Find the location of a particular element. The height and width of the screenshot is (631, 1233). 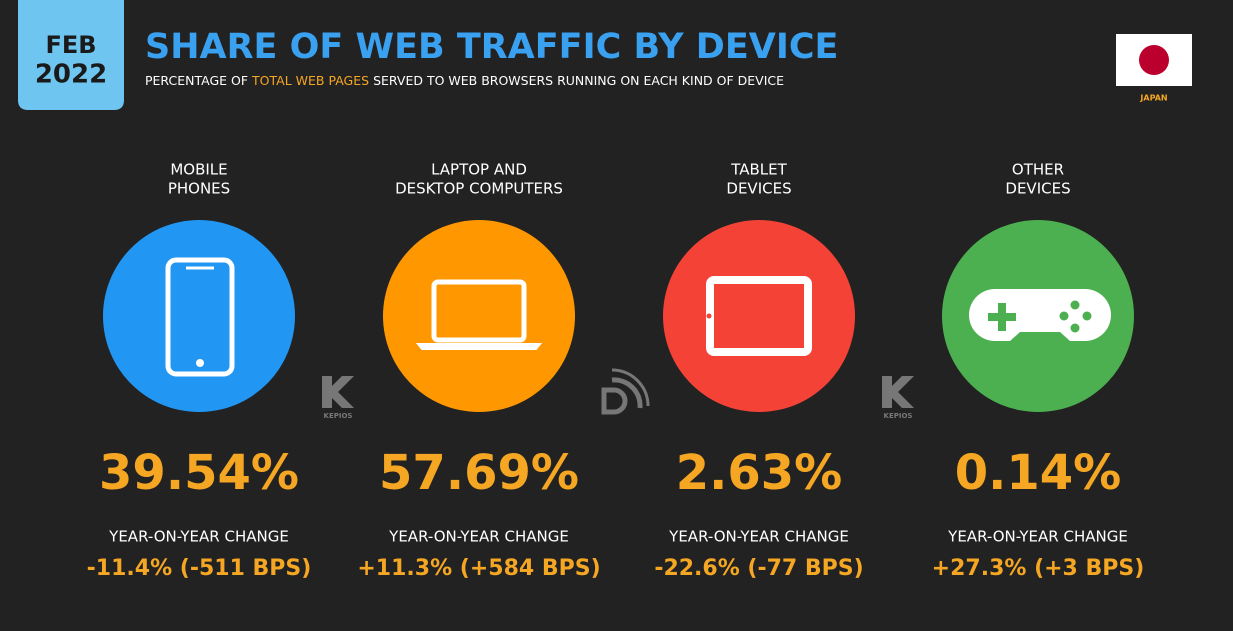

device-label: PHONES is located at coordinates (199, 189).